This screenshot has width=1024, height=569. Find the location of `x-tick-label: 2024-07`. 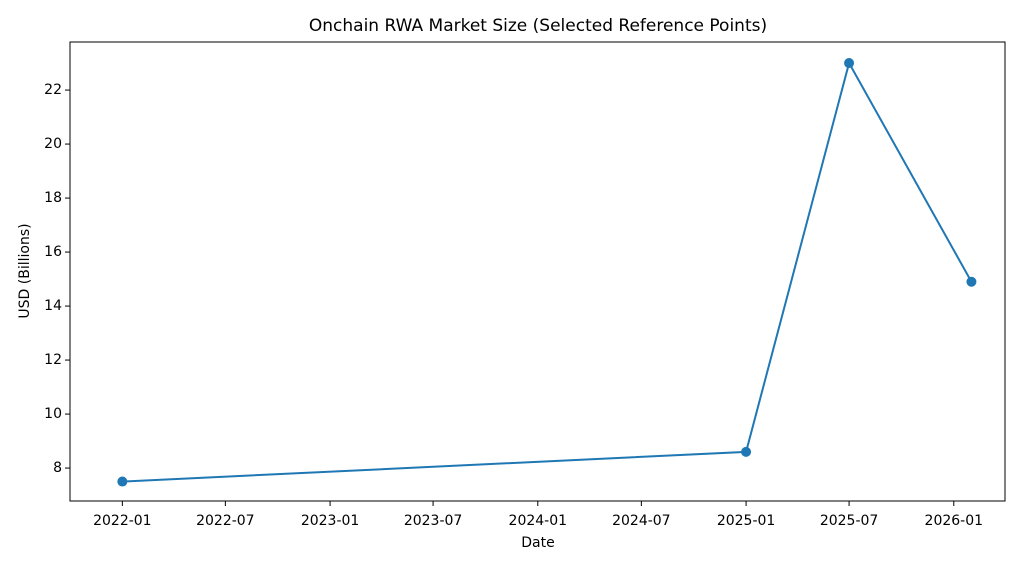

x-tick-label: 2024-07 is located at coordinates (641, 521).